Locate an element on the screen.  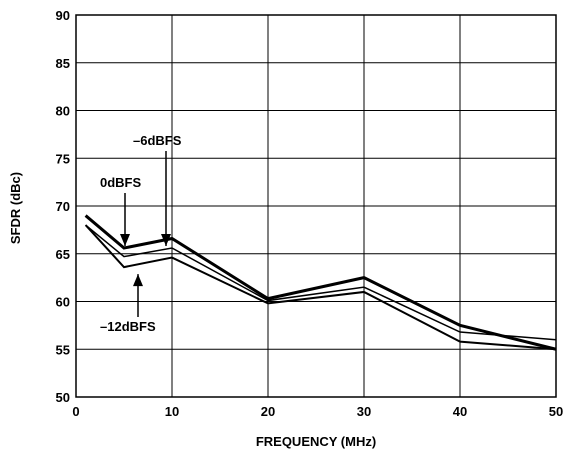
y-tick-label: 80 is located at coordinates (63, 111).